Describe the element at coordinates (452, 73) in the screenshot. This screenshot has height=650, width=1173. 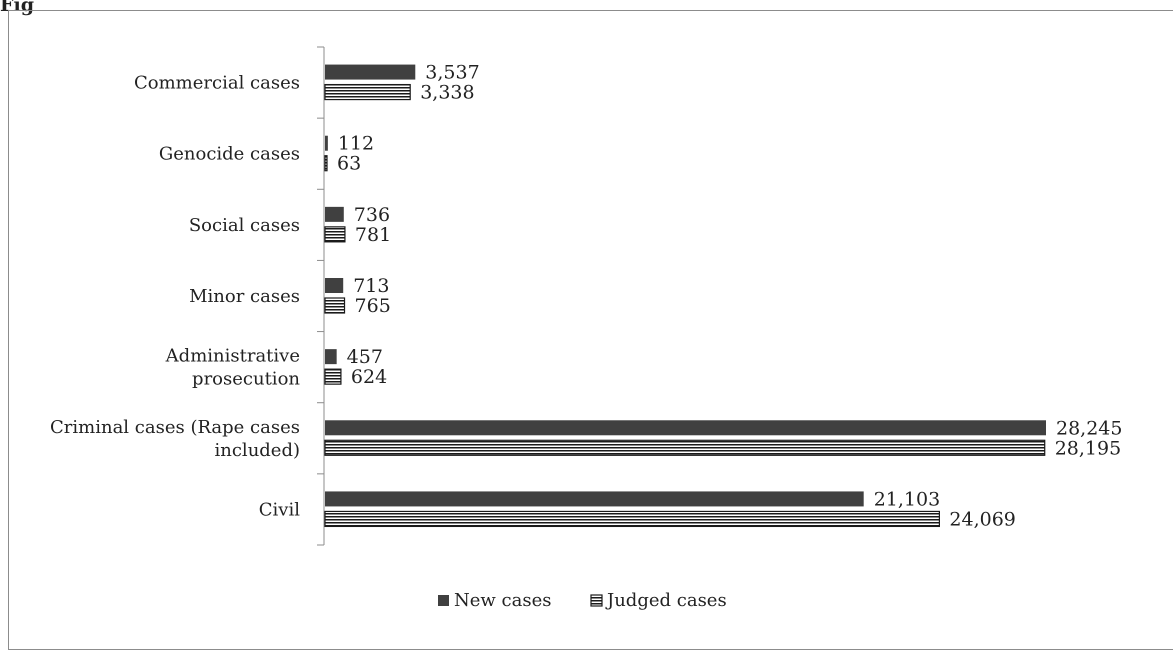
I see `data-label: 3,537` at that location.